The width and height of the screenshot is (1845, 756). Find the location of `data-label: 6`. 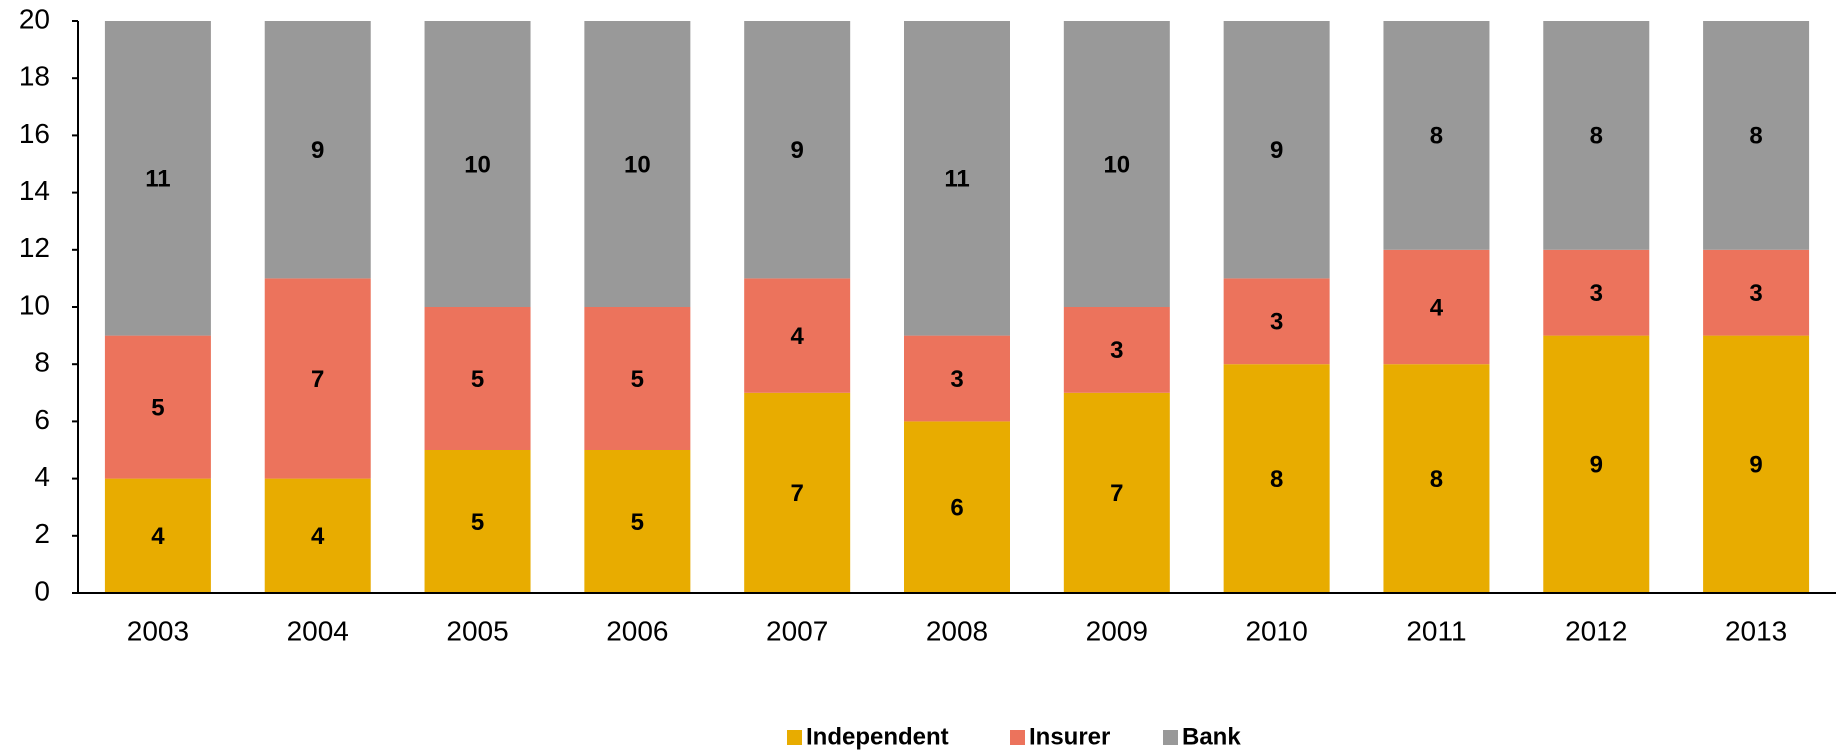

data-label: 6 is located at coordinates (956, 508).